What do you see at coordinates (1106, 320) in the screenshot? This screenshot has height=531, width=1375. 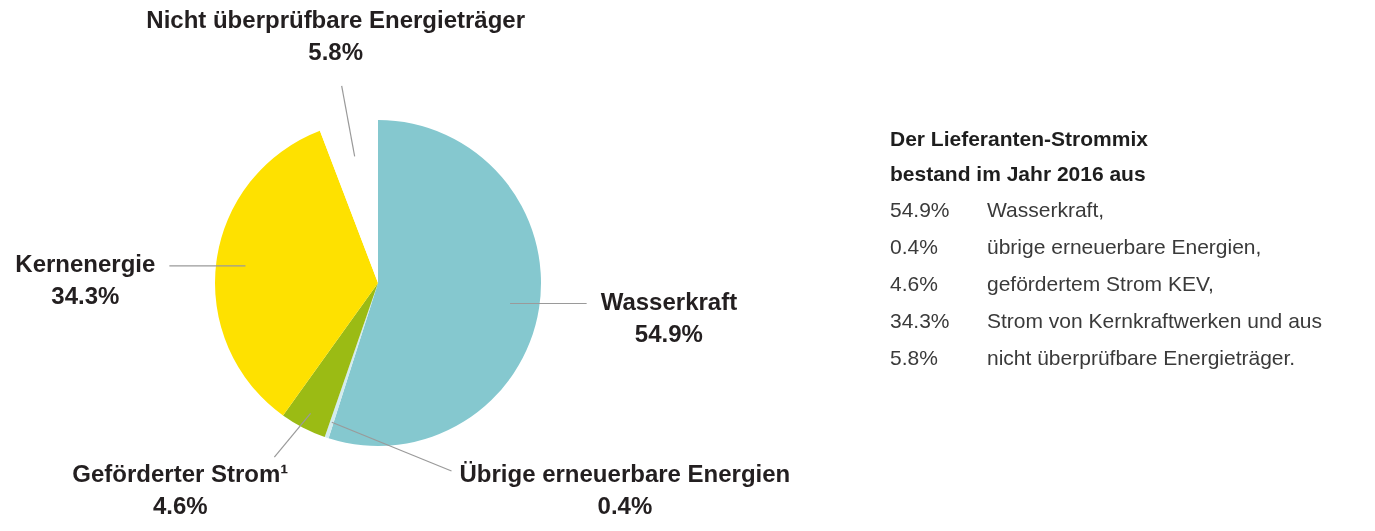 I see `text: 34.3% Strom von Kernkraftwerken und aus` at bounding box center [1106, 320].